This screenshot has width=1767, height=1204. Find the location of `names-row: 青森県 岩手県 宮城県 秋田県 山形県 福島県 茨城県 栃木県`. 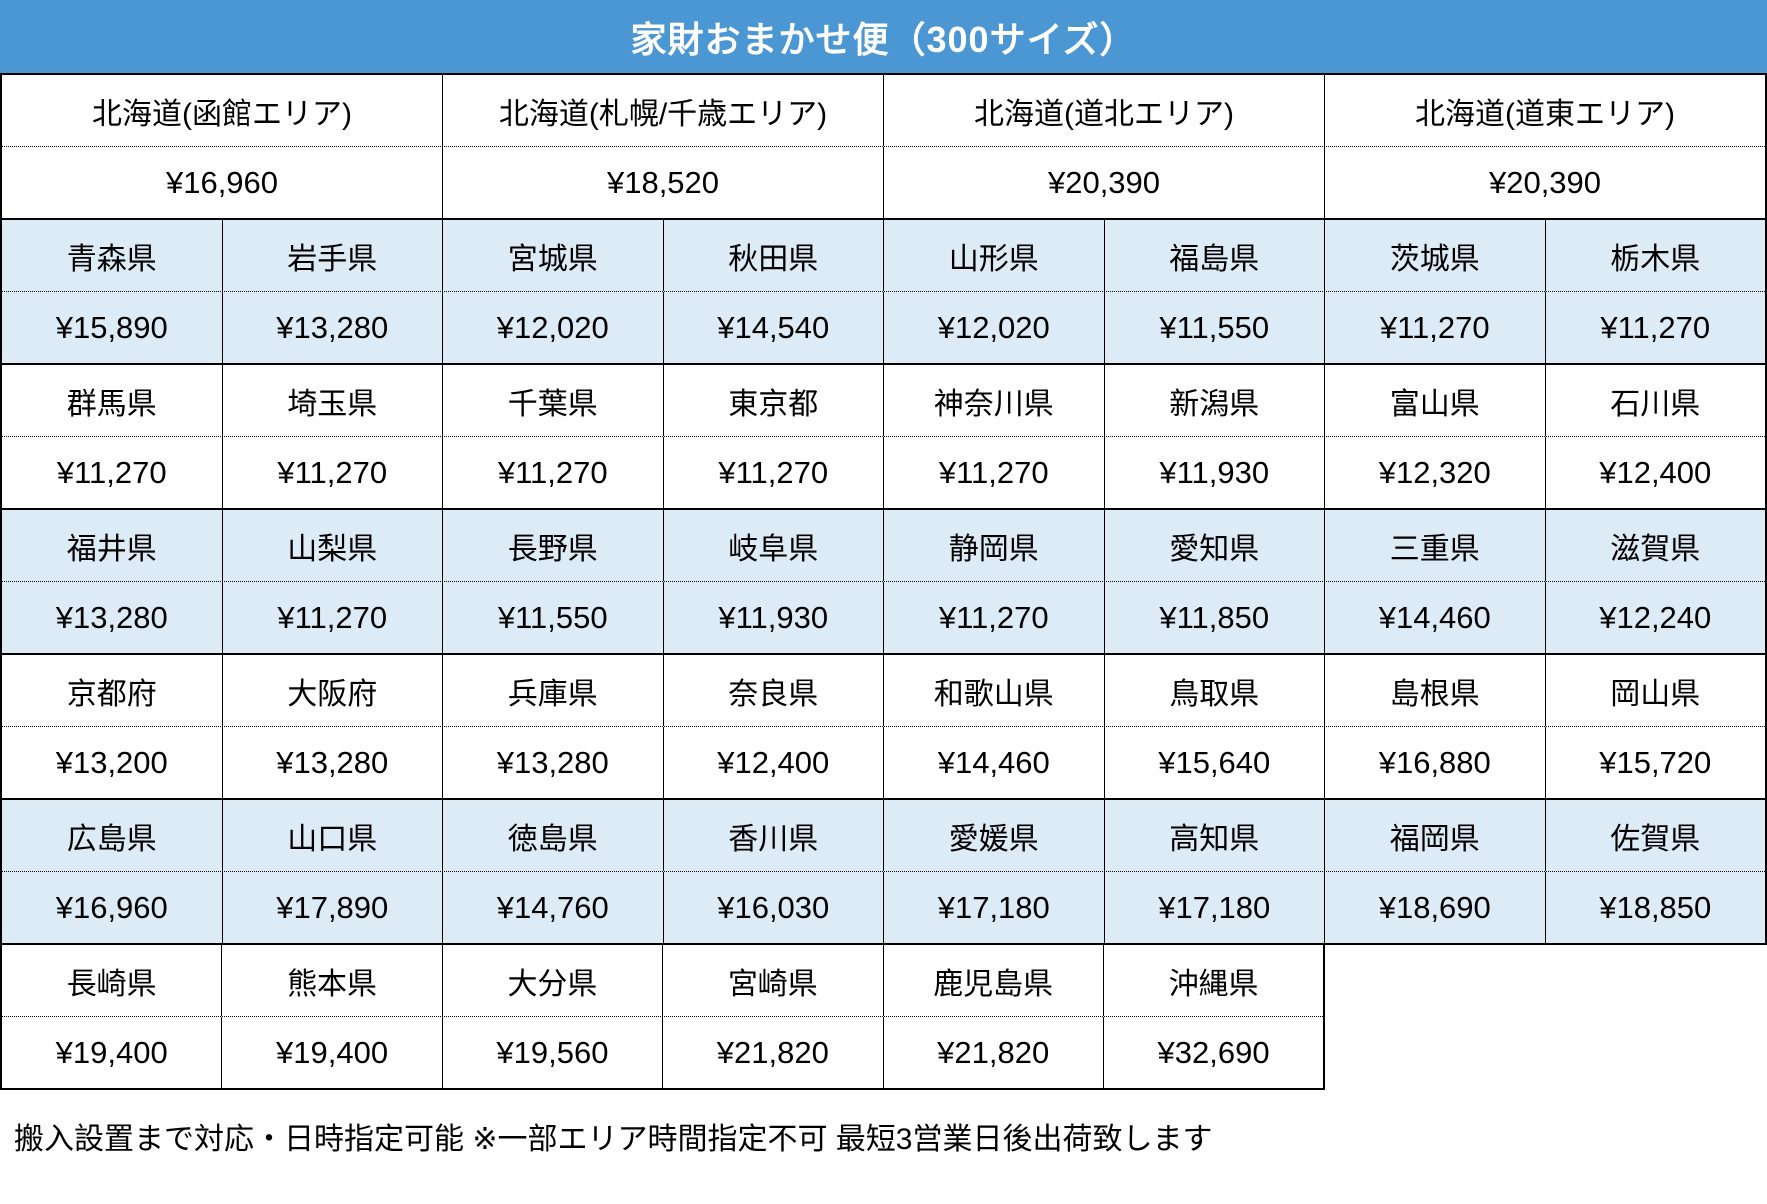

names-row: 青森県 岩手県 宮城県 秋田県 山形県 福島県 茨城県 栃木県 is located at coordinates (883, 256).